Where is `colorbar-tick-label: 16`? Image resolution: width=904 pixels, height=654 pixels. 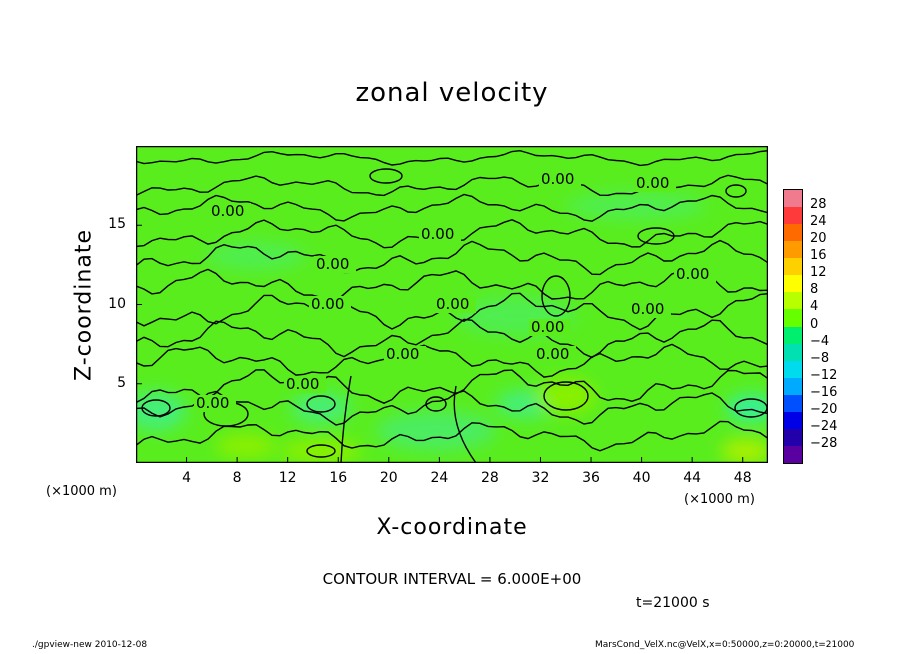 colorbar-tick-label: 16 is located at coordinates (818, 256).